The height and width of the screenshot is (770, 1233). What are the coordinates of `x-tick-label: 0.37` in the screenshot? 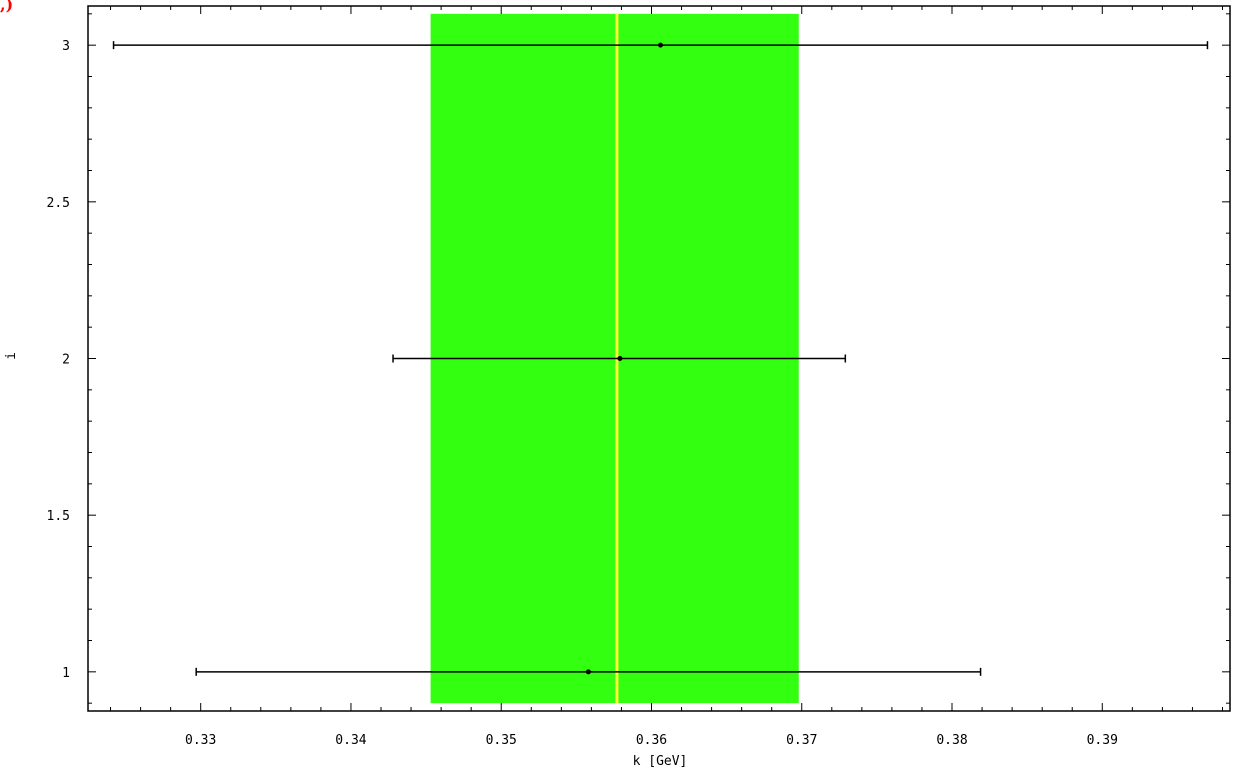 It's located at (801, 740).